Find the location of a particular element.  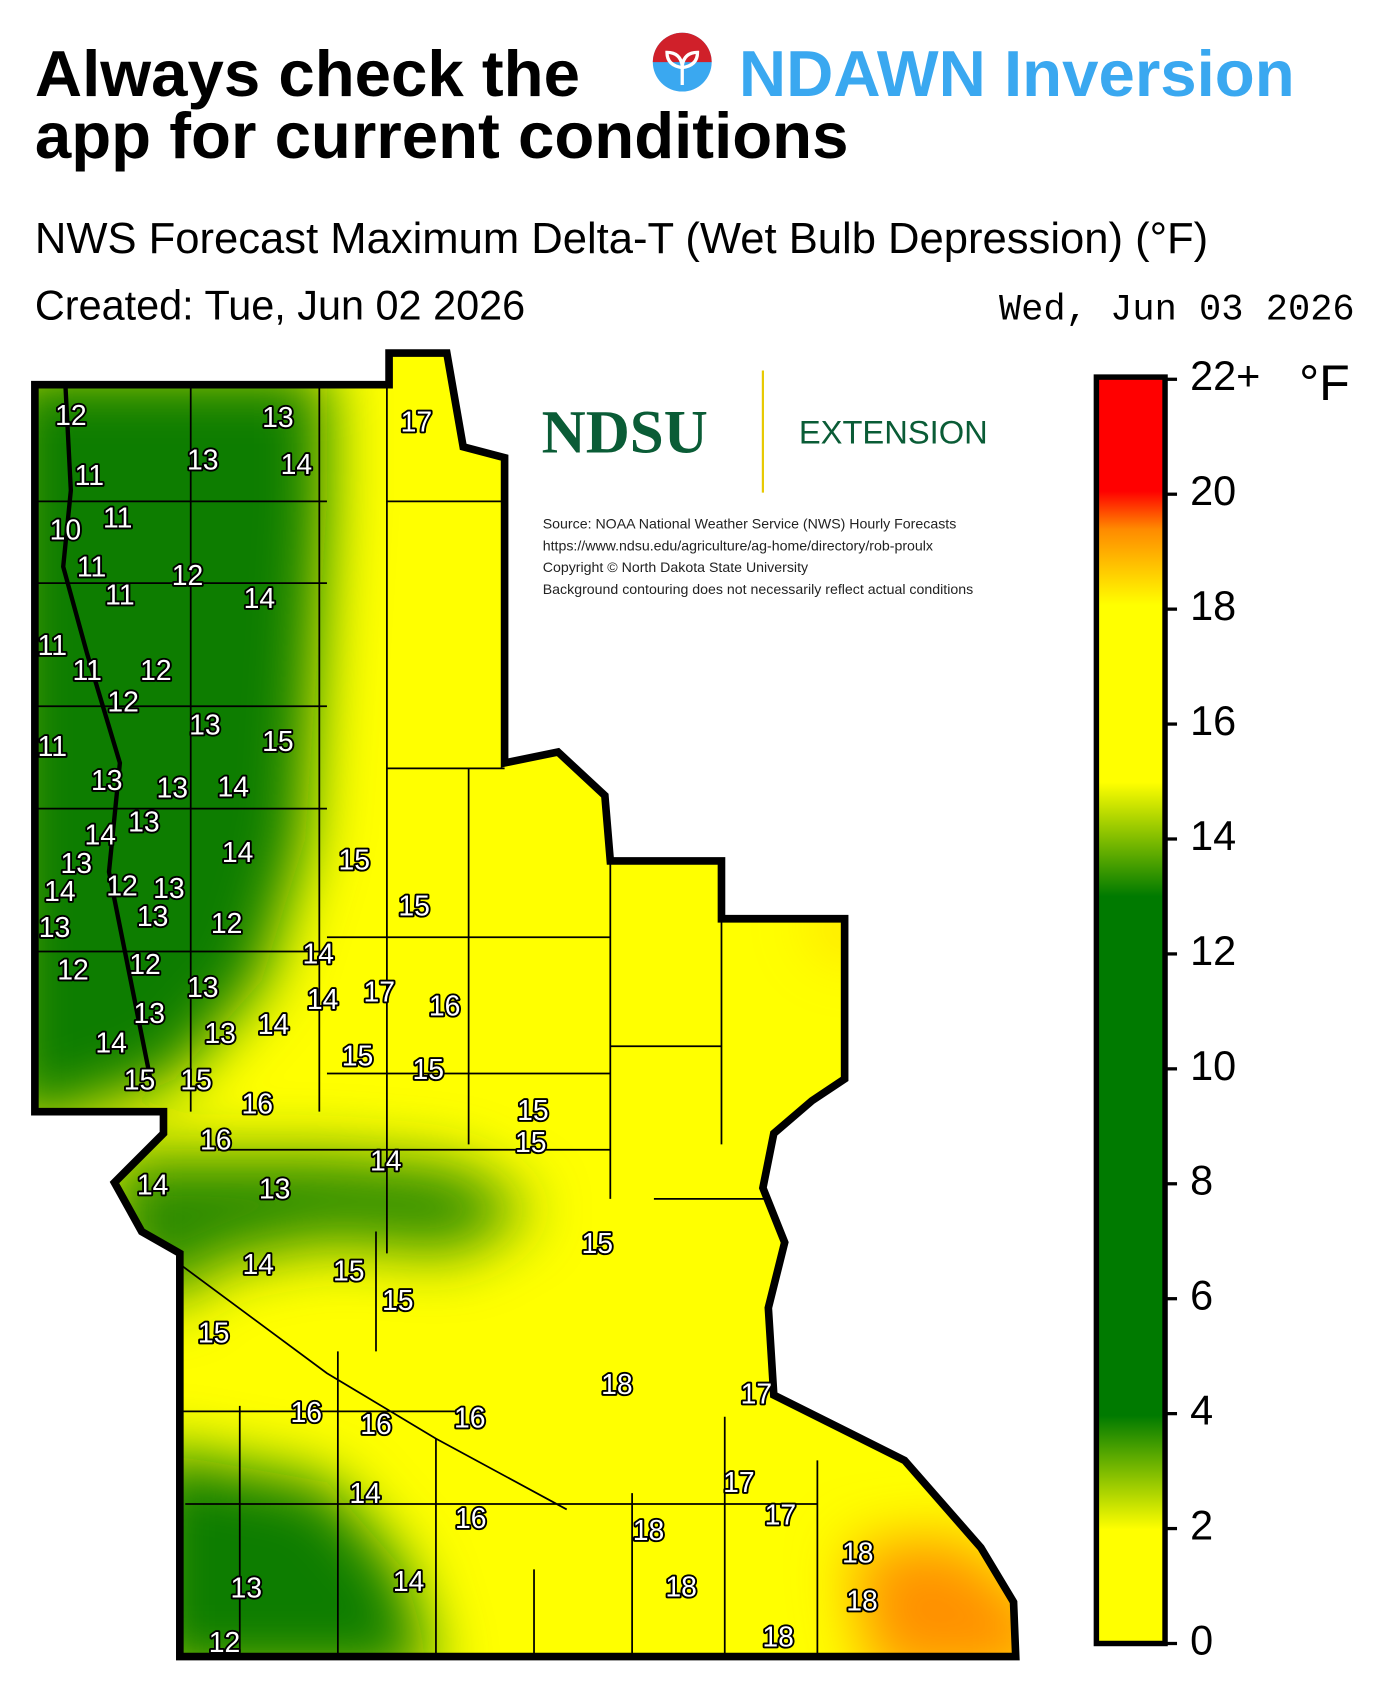

logo-unit: EXTENSION is located at coordinates (893, 432).